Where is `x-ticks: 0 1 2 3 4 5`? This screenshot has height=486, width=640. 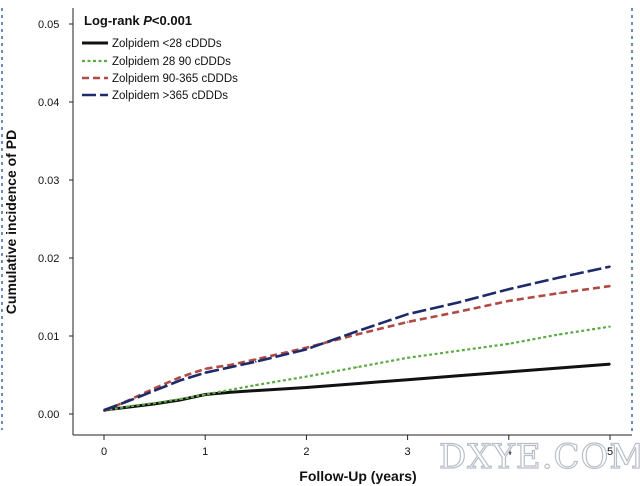 x-ticks: 0 1 2 3 4 5 is located at coordinates (357, 446).